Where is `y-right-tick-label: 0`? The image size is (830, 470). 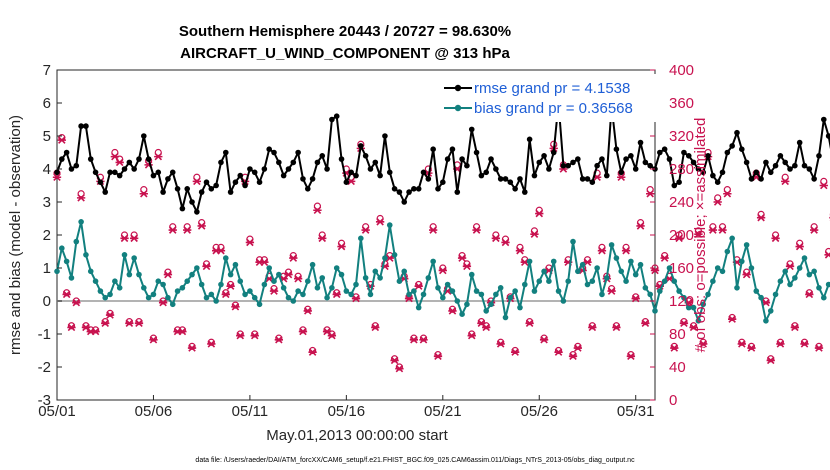
y-right-tick-label: 0 is located at coordinates (673, 400).